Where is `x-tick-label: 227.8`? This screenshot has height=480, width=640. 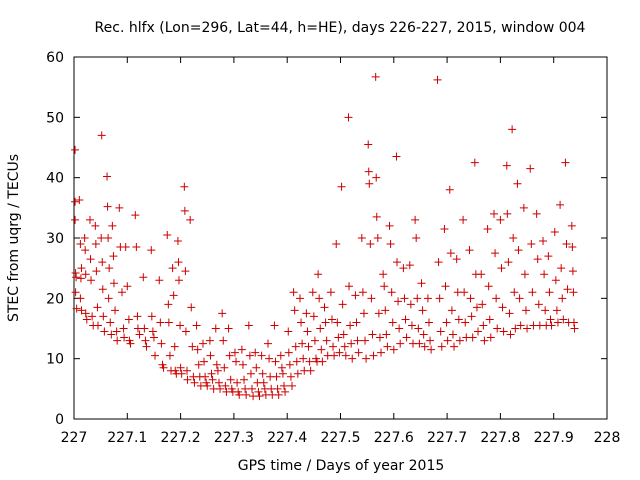 x-tick-label: 227.8 is located at coordinates (500, 438).